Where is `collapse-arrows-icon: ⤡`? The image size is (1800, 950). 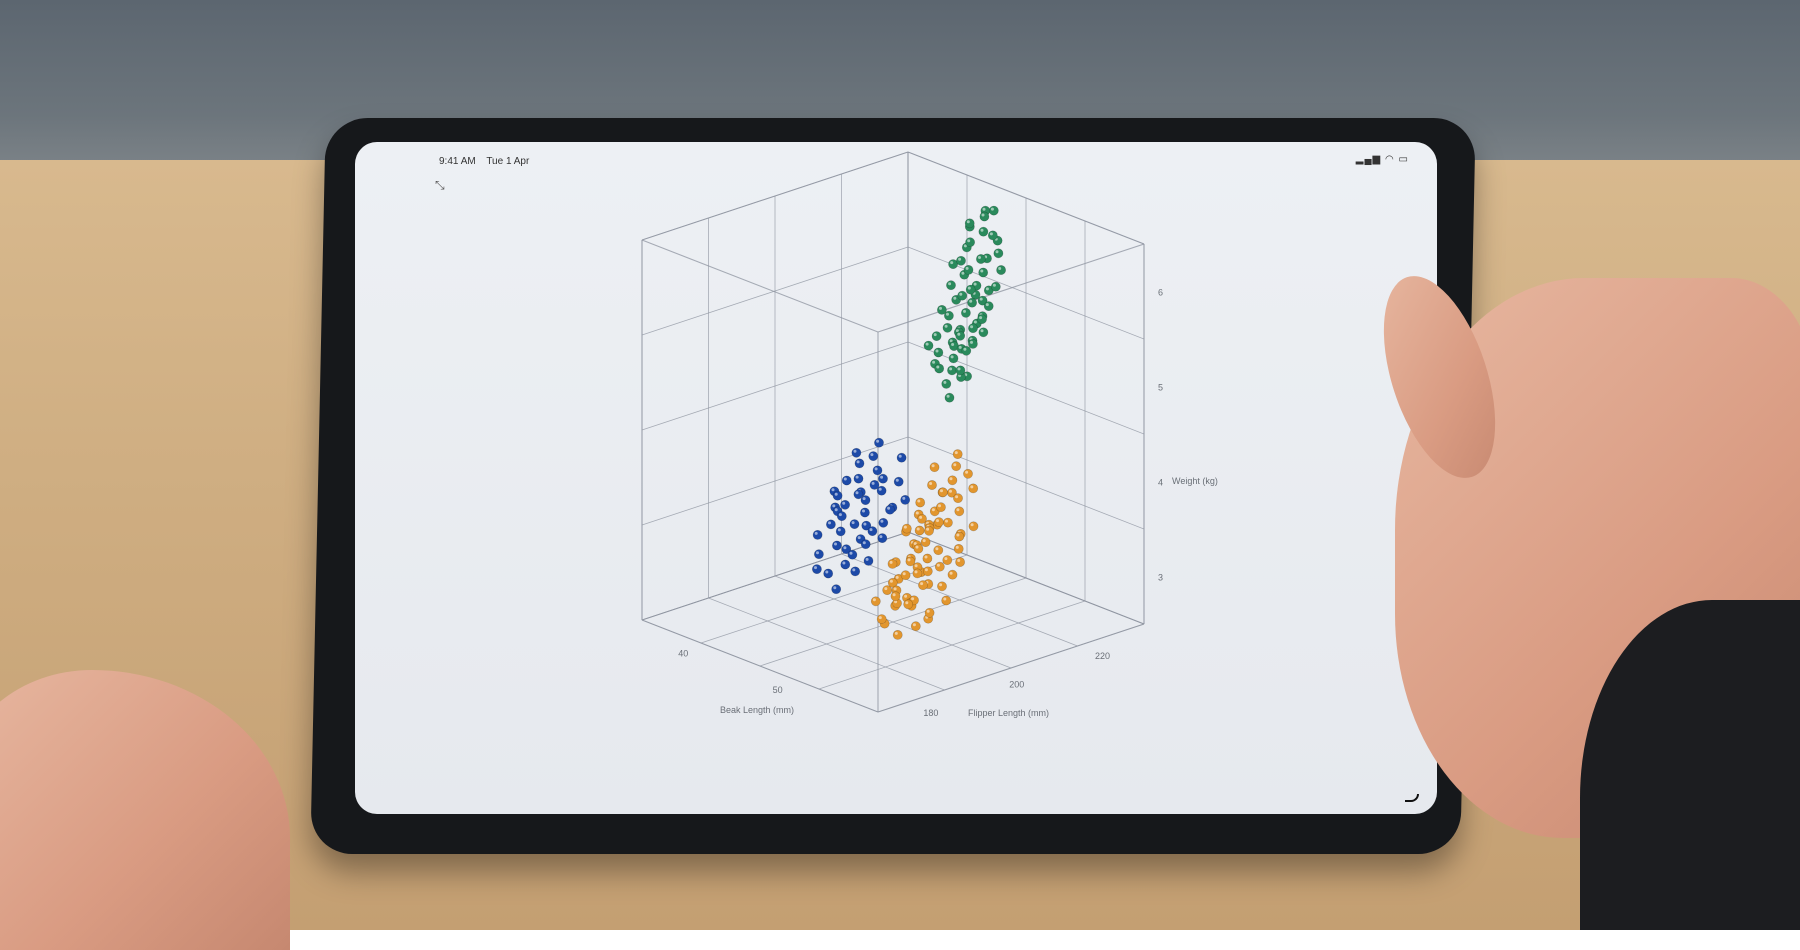
collapse-arrows-icon: ⤡ is located at coordinates (440, 185).